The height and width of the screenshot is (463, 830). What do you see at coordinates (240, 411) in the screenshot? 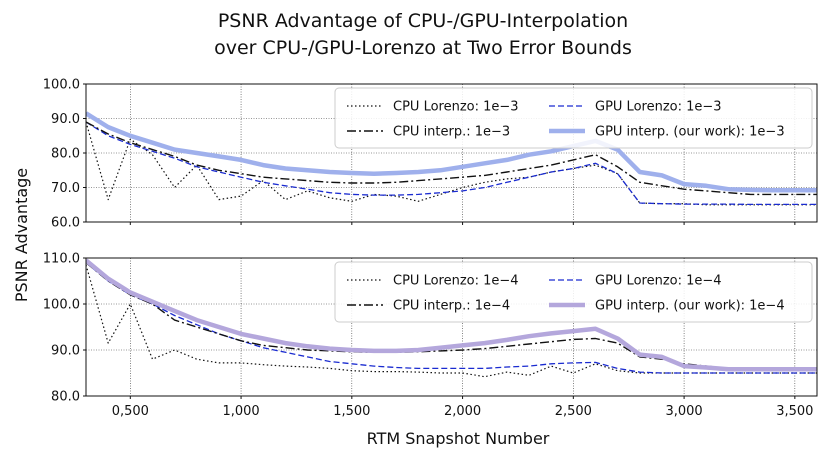
I see `bottom-x-tick-label-1: 1,000` at bounding box center [240, 411].